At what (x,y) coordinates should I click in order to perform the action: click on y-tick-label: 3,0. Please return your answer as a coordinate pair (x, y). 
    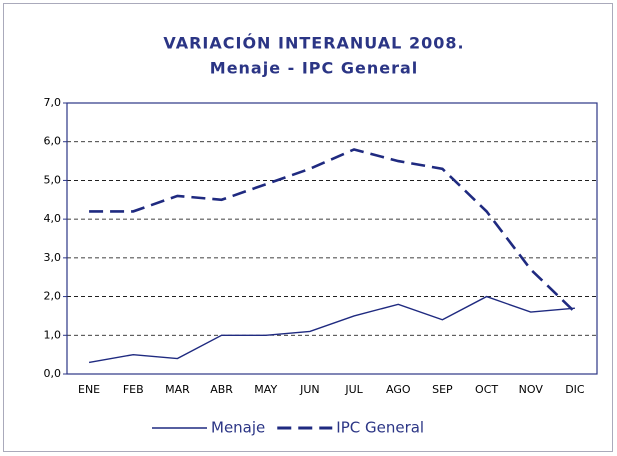
    Looking at the image, I should click on (53, 257).